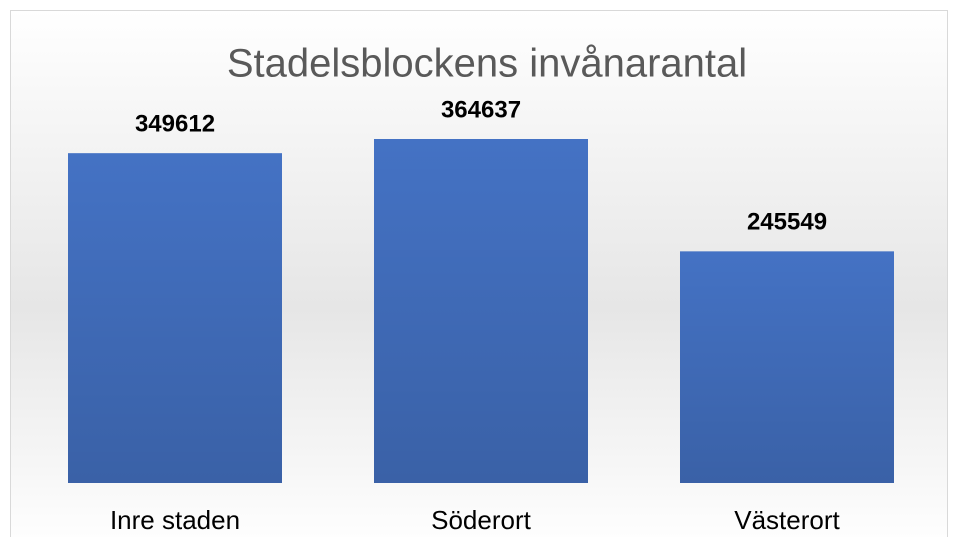  Describe the element at coordinates (487, 64) in the screenshot. I see `chart-title: Stadelsblockens invånarantal` at that location.